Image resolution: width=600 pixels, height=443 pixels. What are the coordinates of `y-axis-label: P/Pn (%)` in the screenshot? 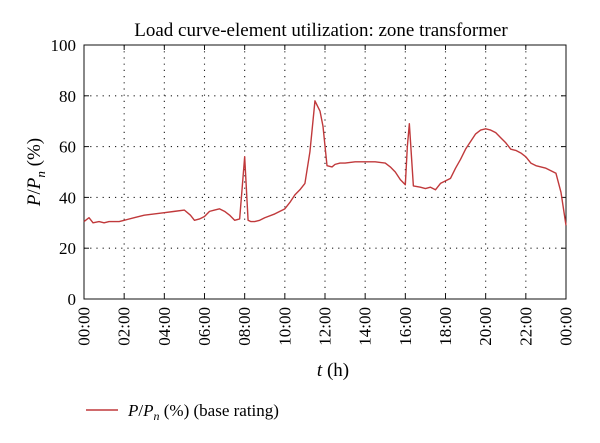 It's located at (36, 172).